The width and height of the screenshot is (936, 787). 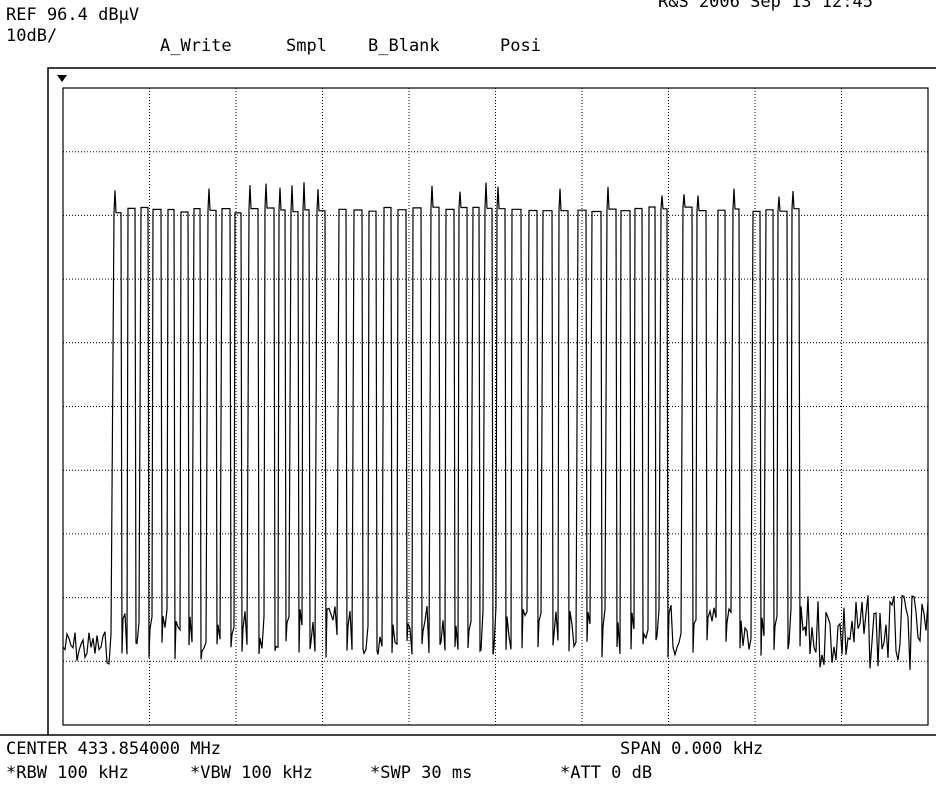 I want to click on vbw: *VBW 100 kHz, so click(x=251, y=773).